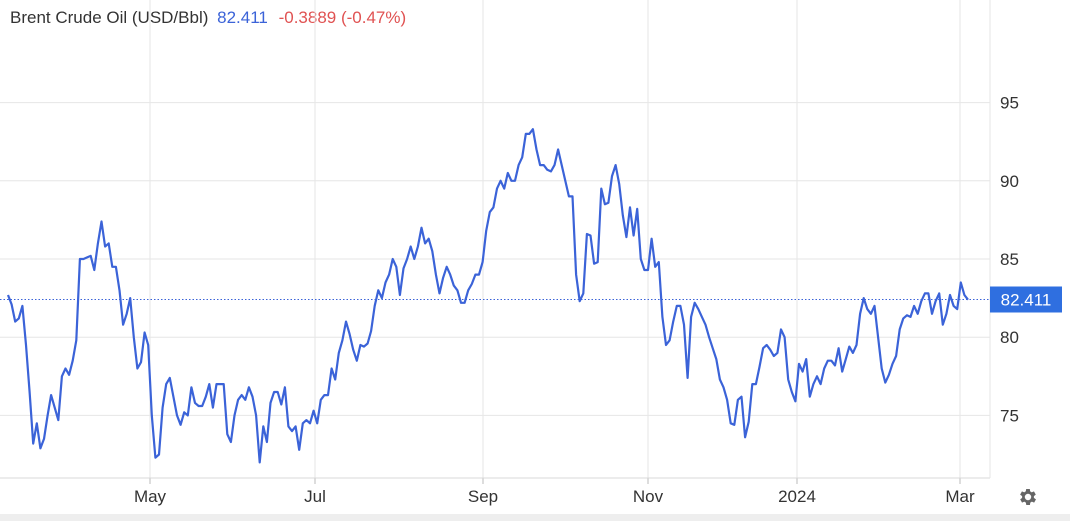 This screenshot has width=1070, height=521. Describe the element at coordinates (242, 17) in the screenshot. I see `current-price: 82.411` at that location.